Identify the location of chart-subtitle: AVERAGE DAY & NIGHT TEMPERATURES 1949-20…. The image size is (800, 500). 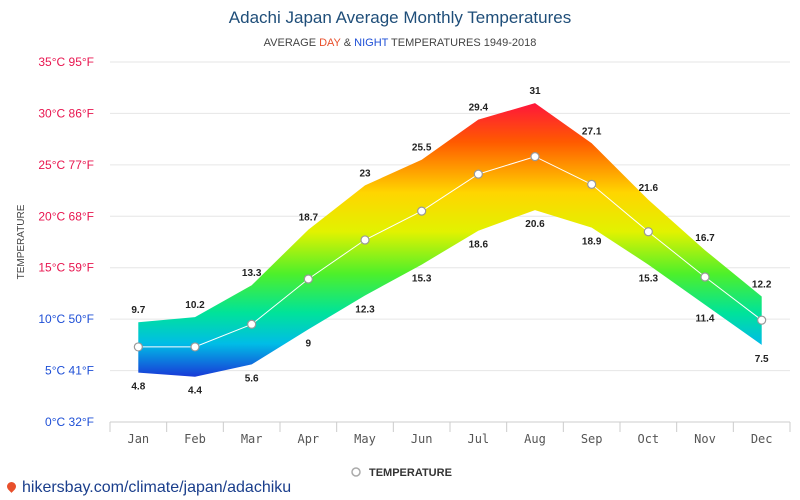
(400, 43).